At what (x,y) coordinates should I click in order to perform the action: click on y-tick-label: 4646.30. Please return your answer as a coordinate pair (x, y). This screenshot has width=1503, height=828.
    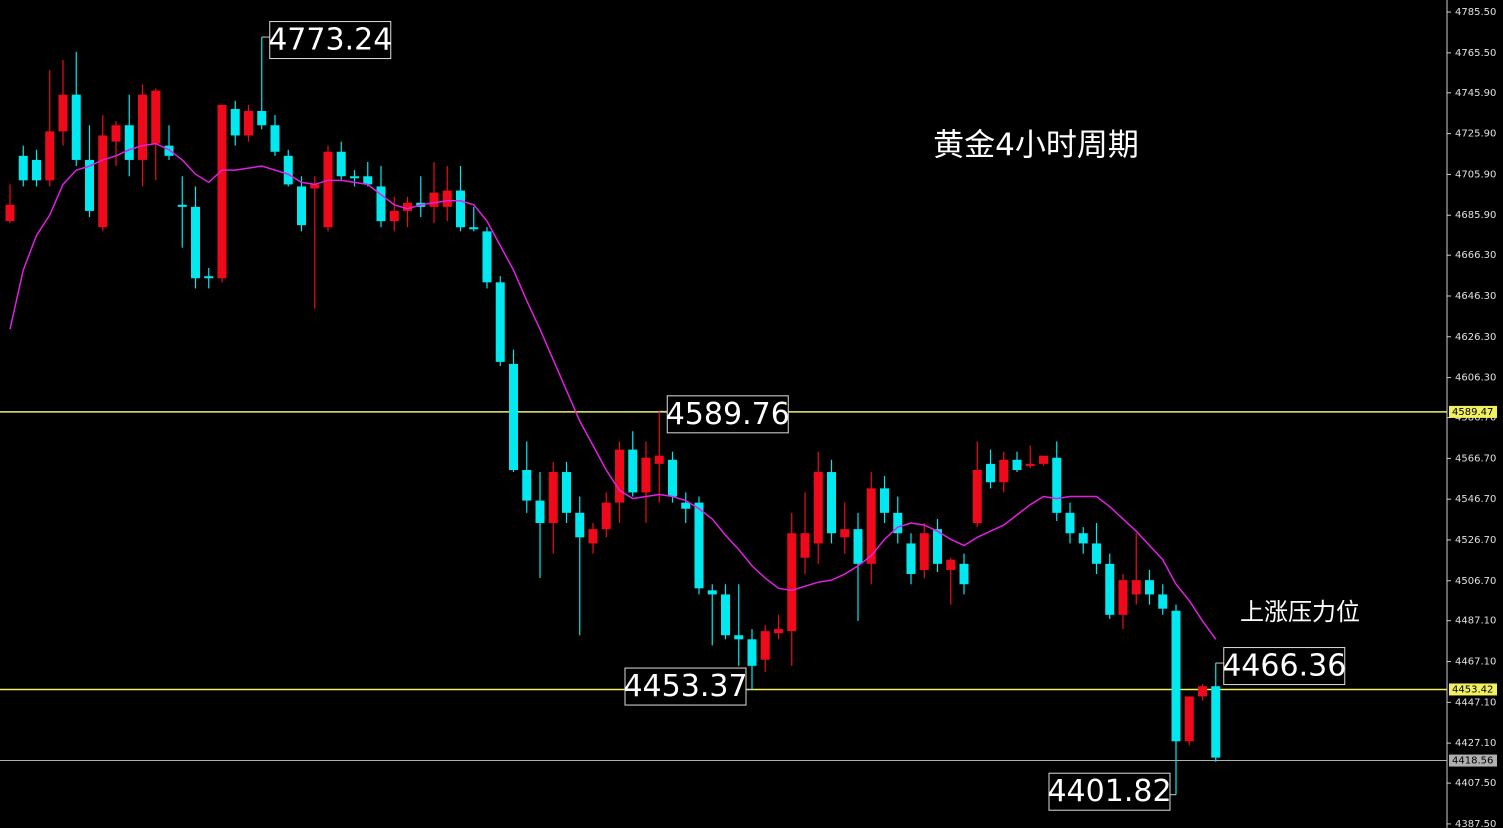
    Looking at the image, I should click on (1475, 296).